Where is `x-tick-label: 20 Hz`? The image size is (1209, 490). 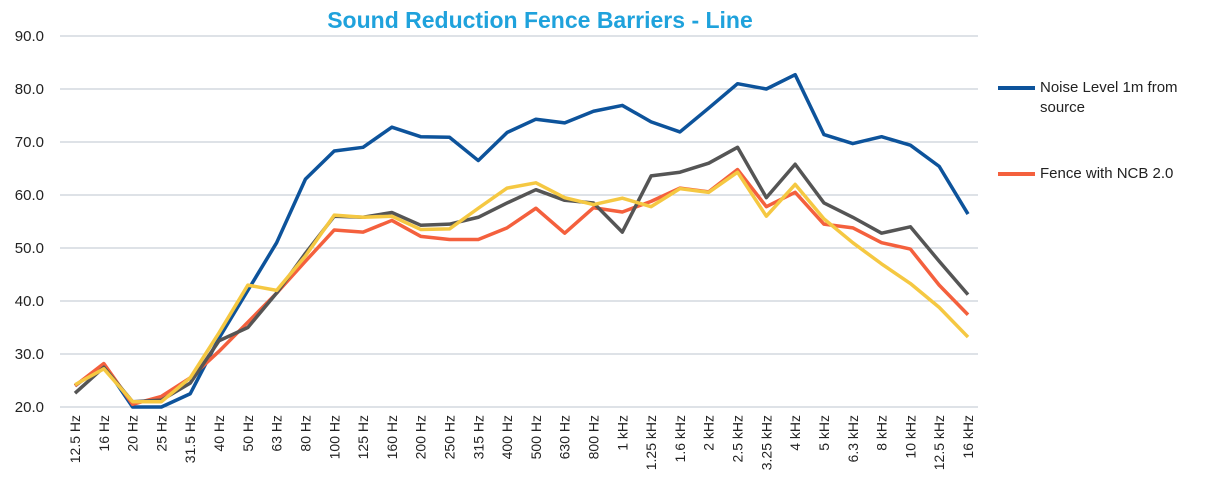
x-tick-label: 20 Hz is located at coordinates (133, 433).